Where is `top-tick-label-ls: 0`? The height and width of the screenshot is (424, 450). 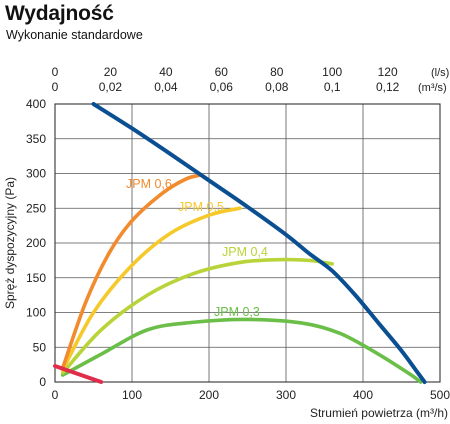
top-tick-label-ls: 0 is located at coordinates (55, 72).